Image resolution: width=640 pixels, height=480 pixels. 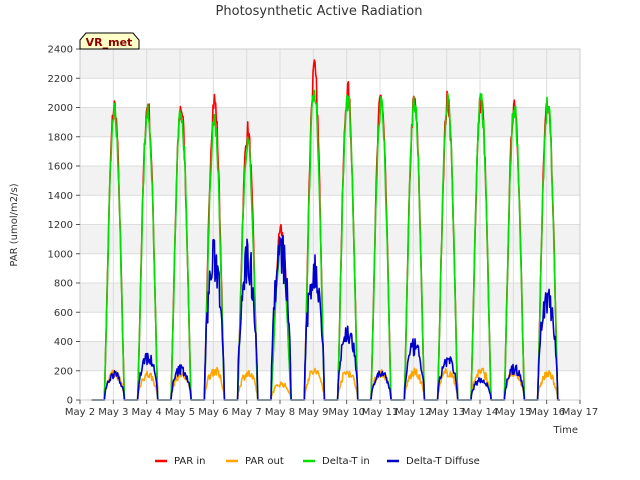 I want to click on legend-item: PAR in, so click(x=180, y=461).